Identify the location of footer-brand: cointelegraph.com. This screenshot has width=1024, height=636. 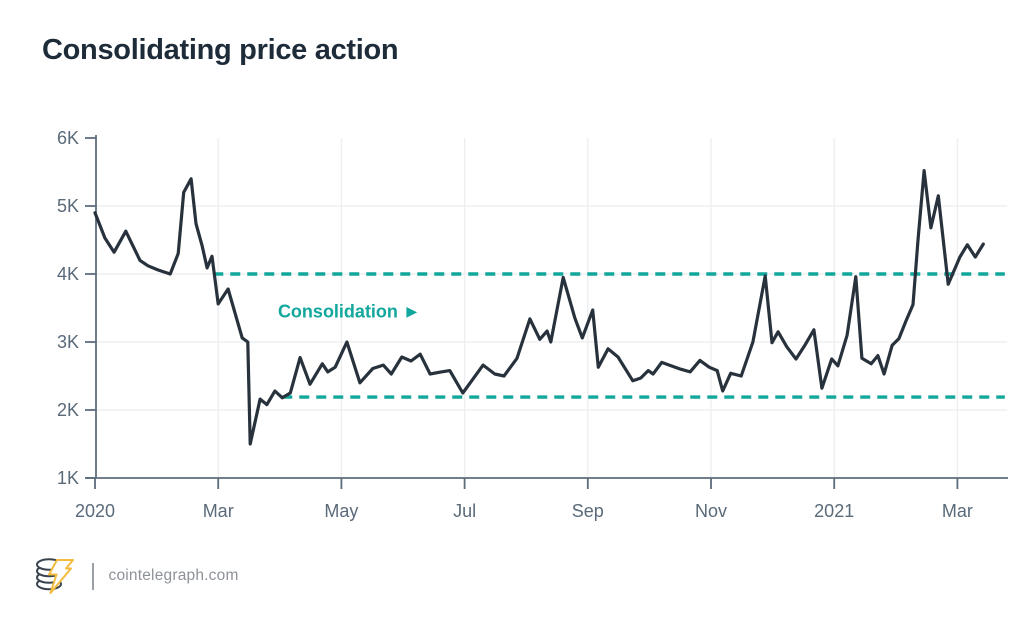
(136, 576).